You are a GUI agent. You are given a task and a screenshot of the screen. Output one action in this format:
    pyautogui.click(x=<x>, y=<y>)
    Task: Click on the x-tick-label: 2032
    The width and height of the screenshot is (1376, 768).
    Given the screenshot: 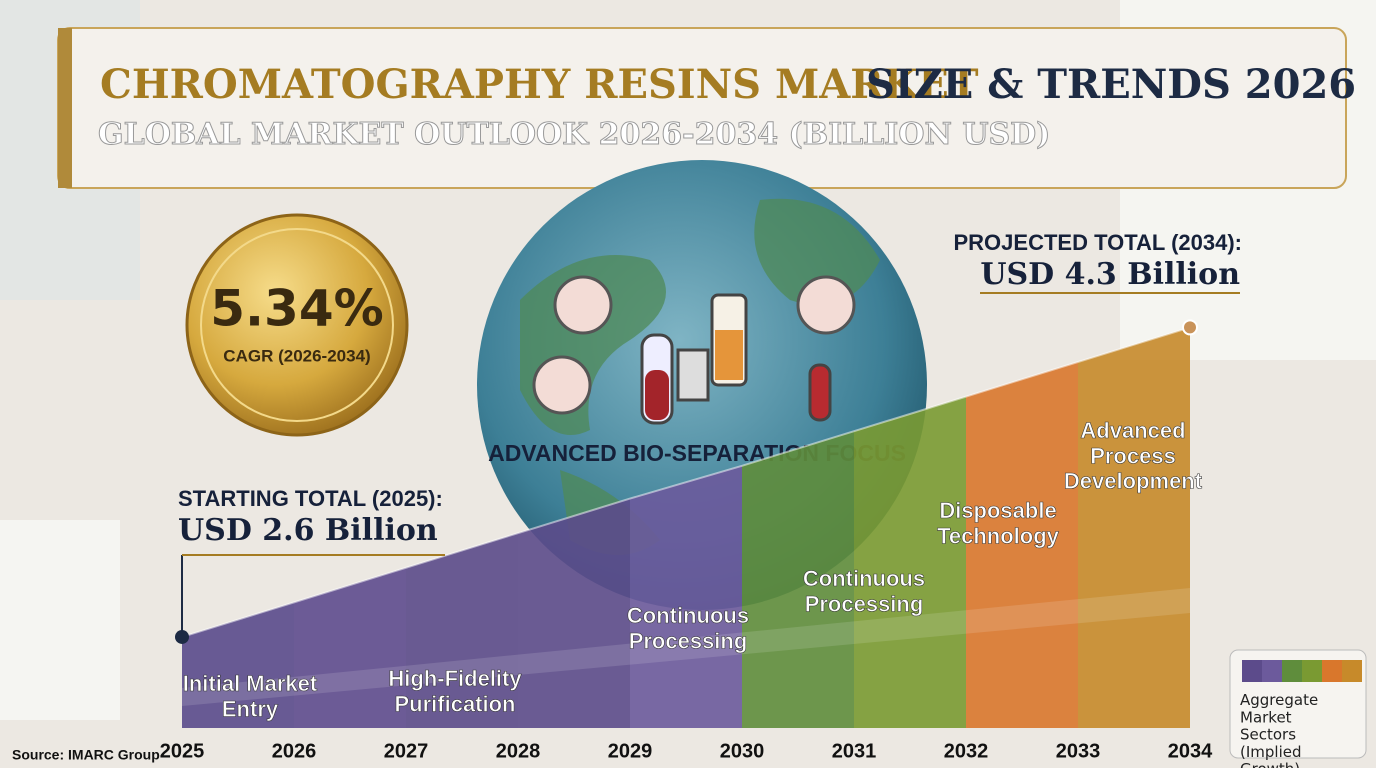 What is the action you would take?
    pyautogui.click(x=966, y=751)
    